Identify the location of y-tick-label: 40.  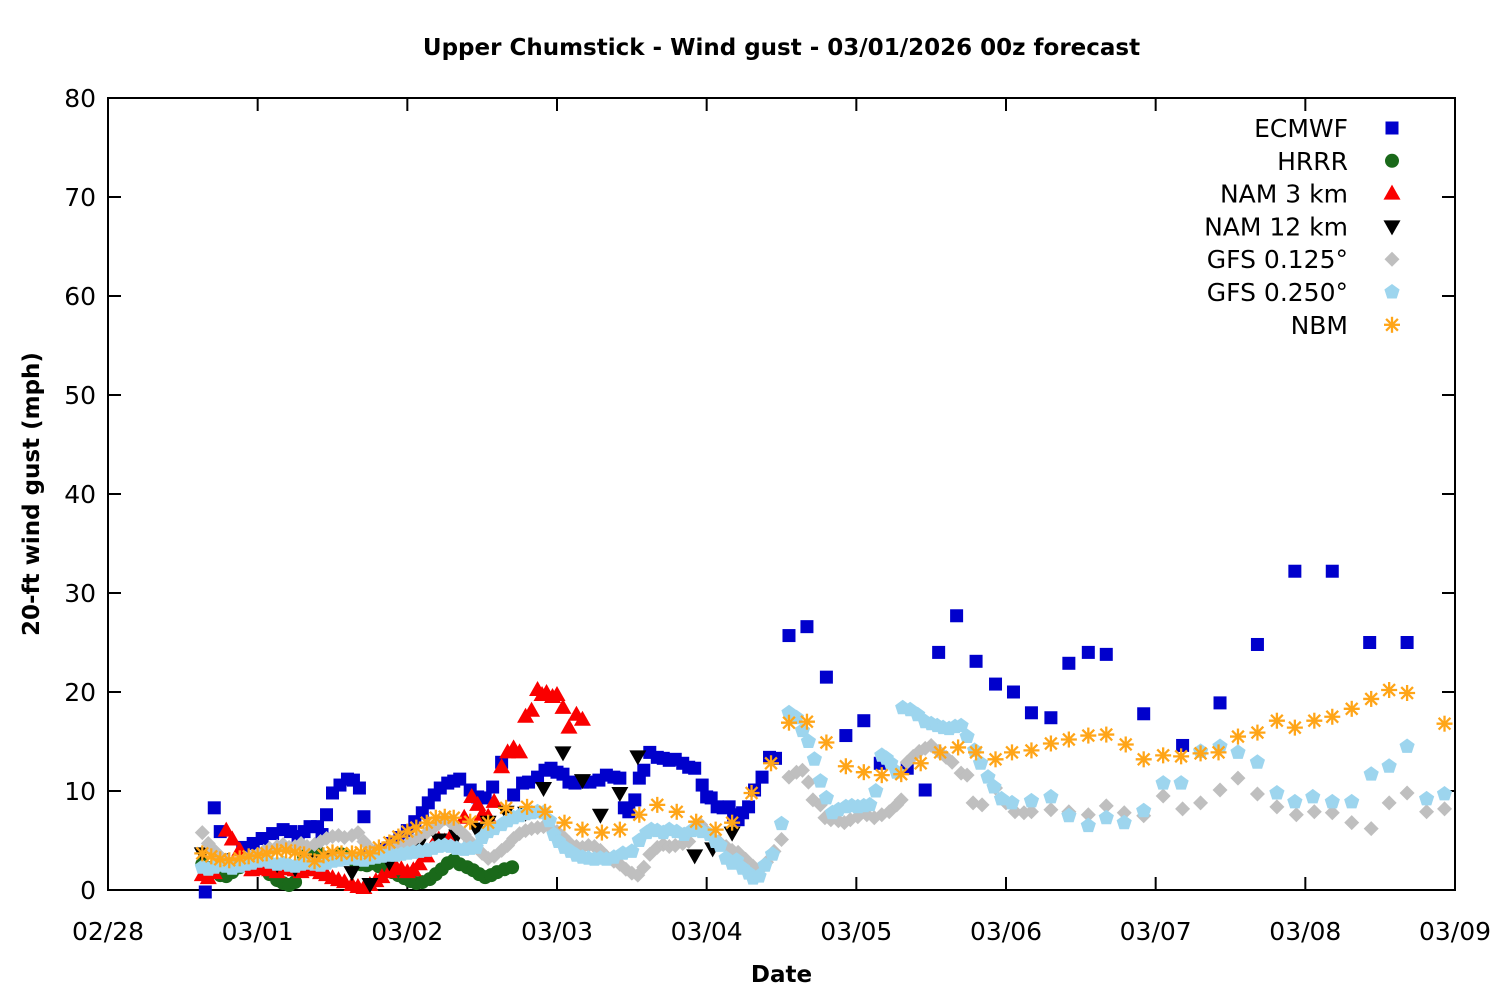
(80, 494).